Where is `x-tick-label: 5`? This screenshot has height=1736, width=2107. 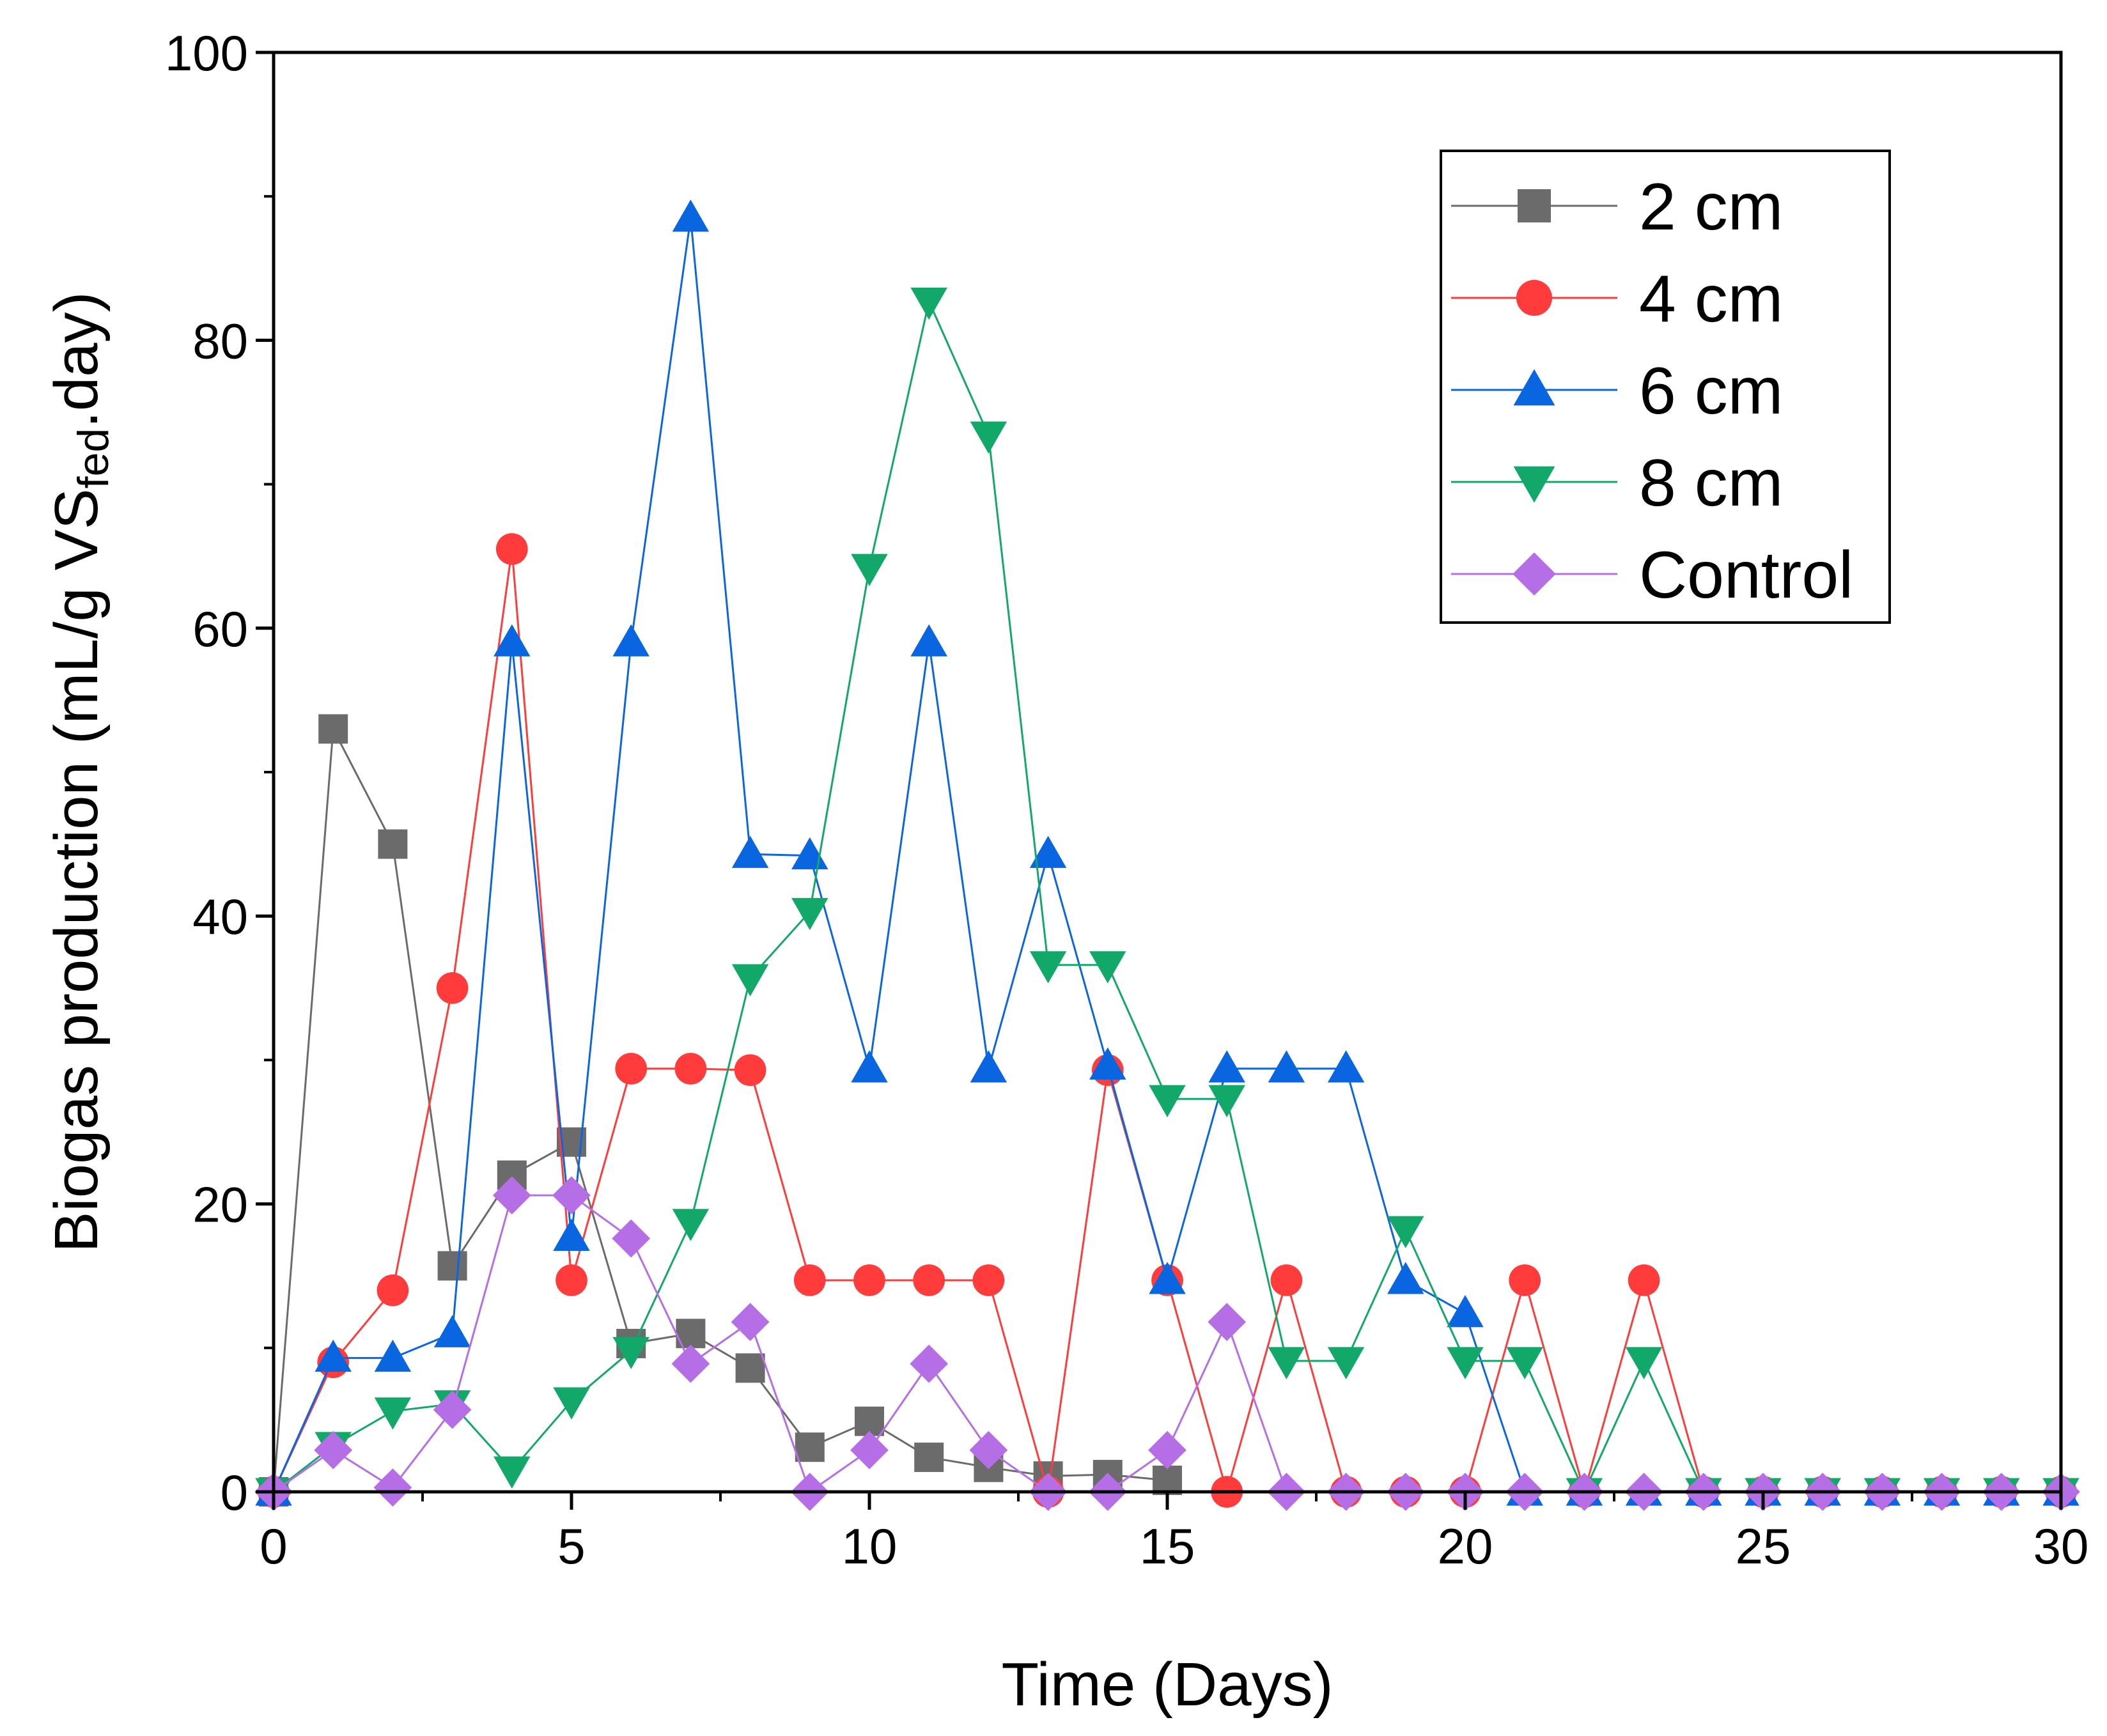
x-tick-label: 5 is located at coordinates (571, 1546).